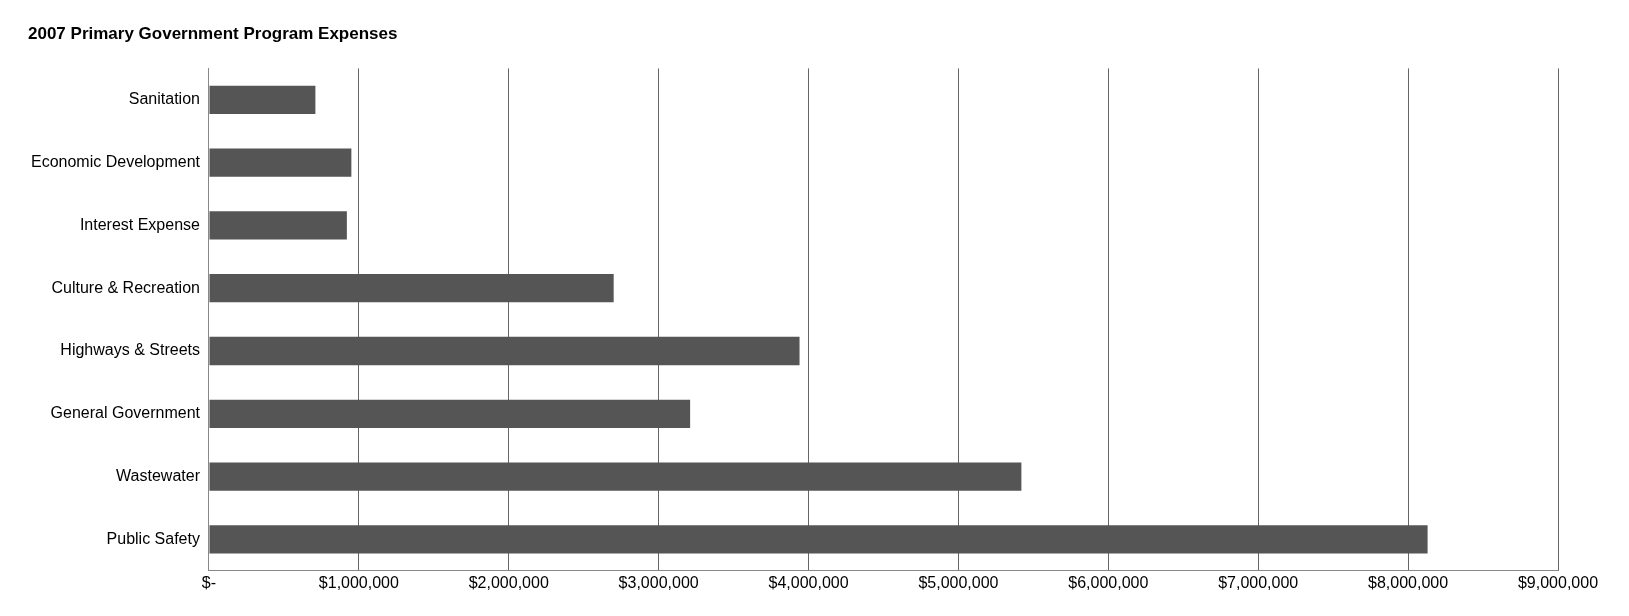 Image resolution: width=1629 pixels, height=616 pixels. I want to click on y-tick-label: Wastewater, so click(158, 476).